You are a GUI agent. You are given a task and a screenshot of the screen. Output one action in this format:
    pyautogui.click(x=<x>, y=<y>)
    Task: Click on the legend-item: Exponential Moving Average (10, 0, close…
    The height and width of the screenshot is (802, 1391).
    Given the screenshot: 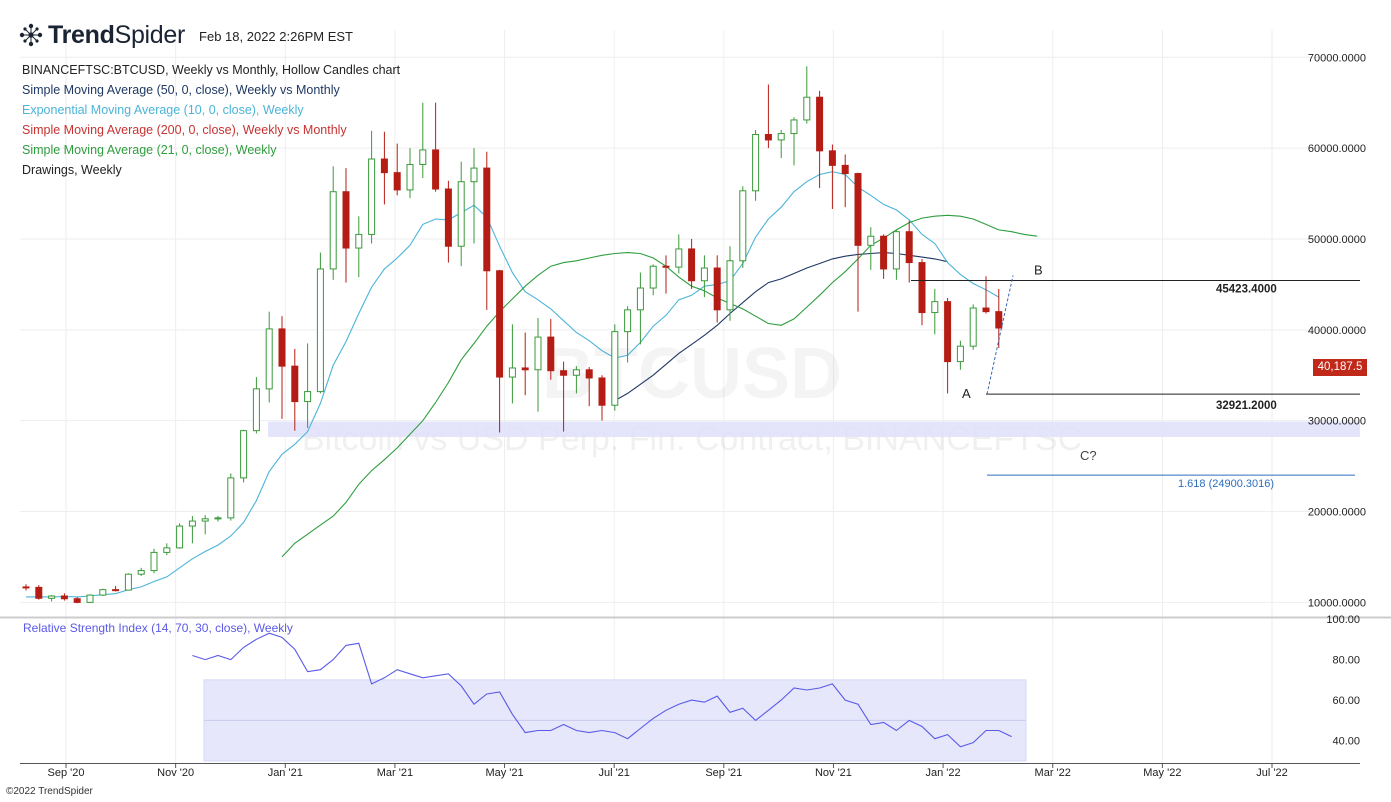 What is the action you would take?
    pyautogui.click(x=163, y=110)
    